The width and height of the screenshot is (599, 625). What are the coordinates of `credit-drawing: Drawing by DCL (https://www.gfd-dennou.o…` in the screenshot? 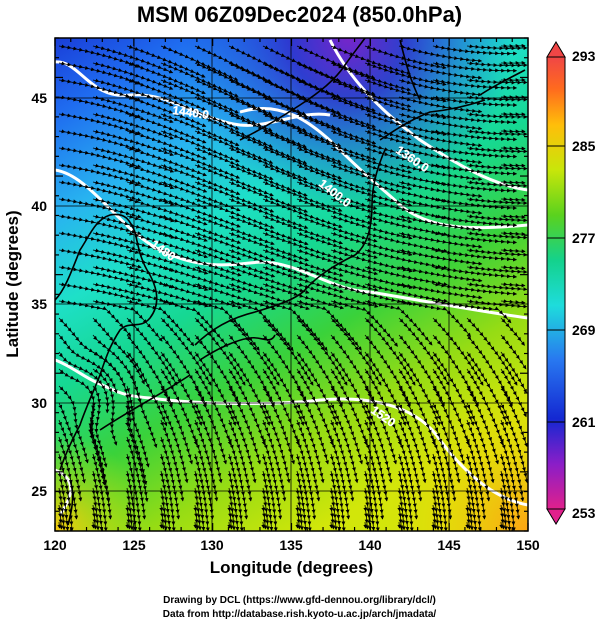 It's located at (299, 600).